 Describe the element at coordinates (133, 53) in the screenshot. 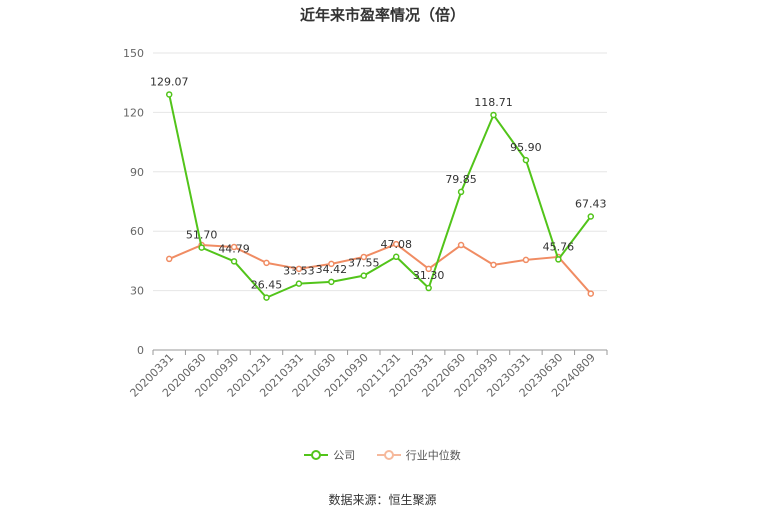

I see `y-tick-label: 150` at that location.